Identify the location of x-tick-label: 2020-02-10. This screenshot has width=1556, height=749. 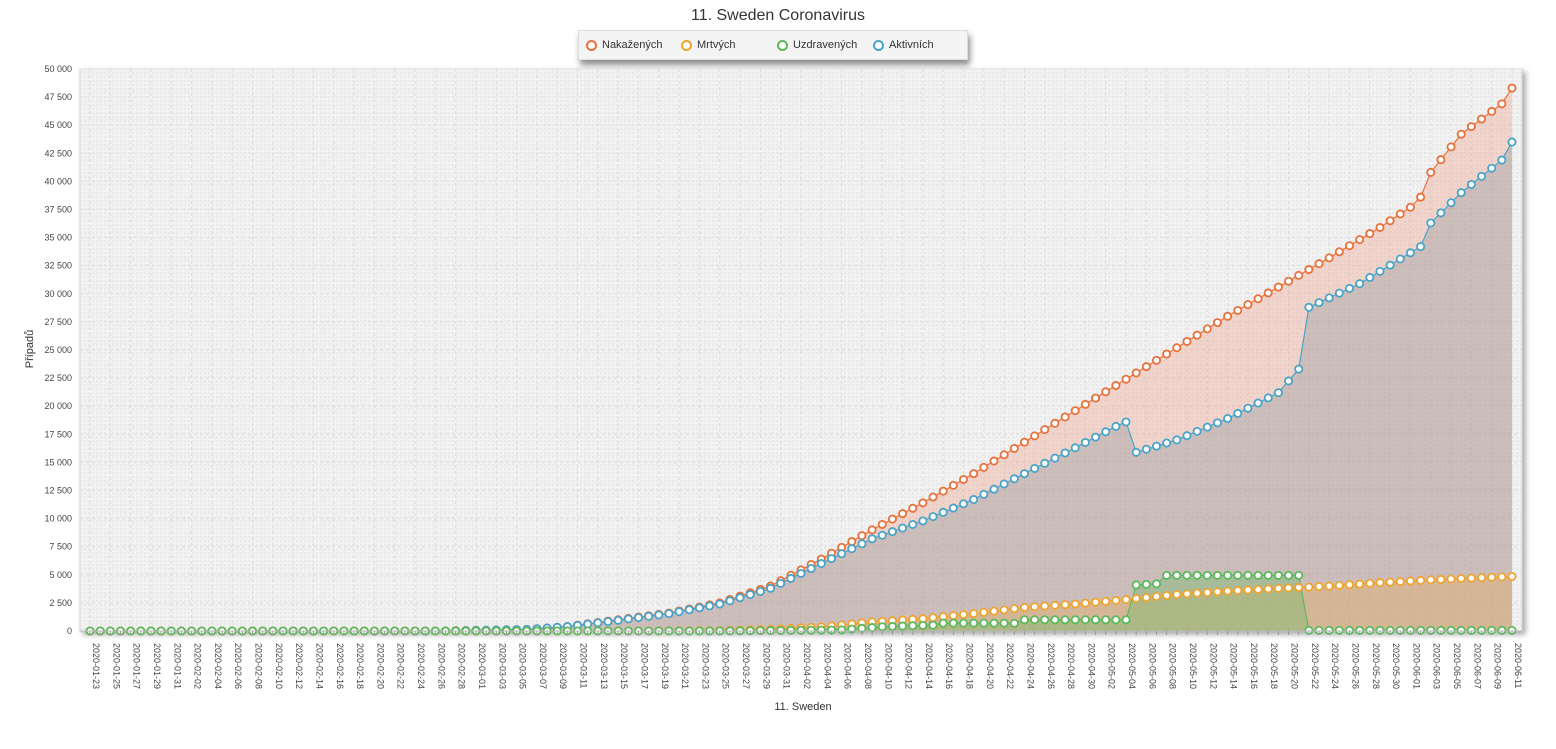
(279, 666).